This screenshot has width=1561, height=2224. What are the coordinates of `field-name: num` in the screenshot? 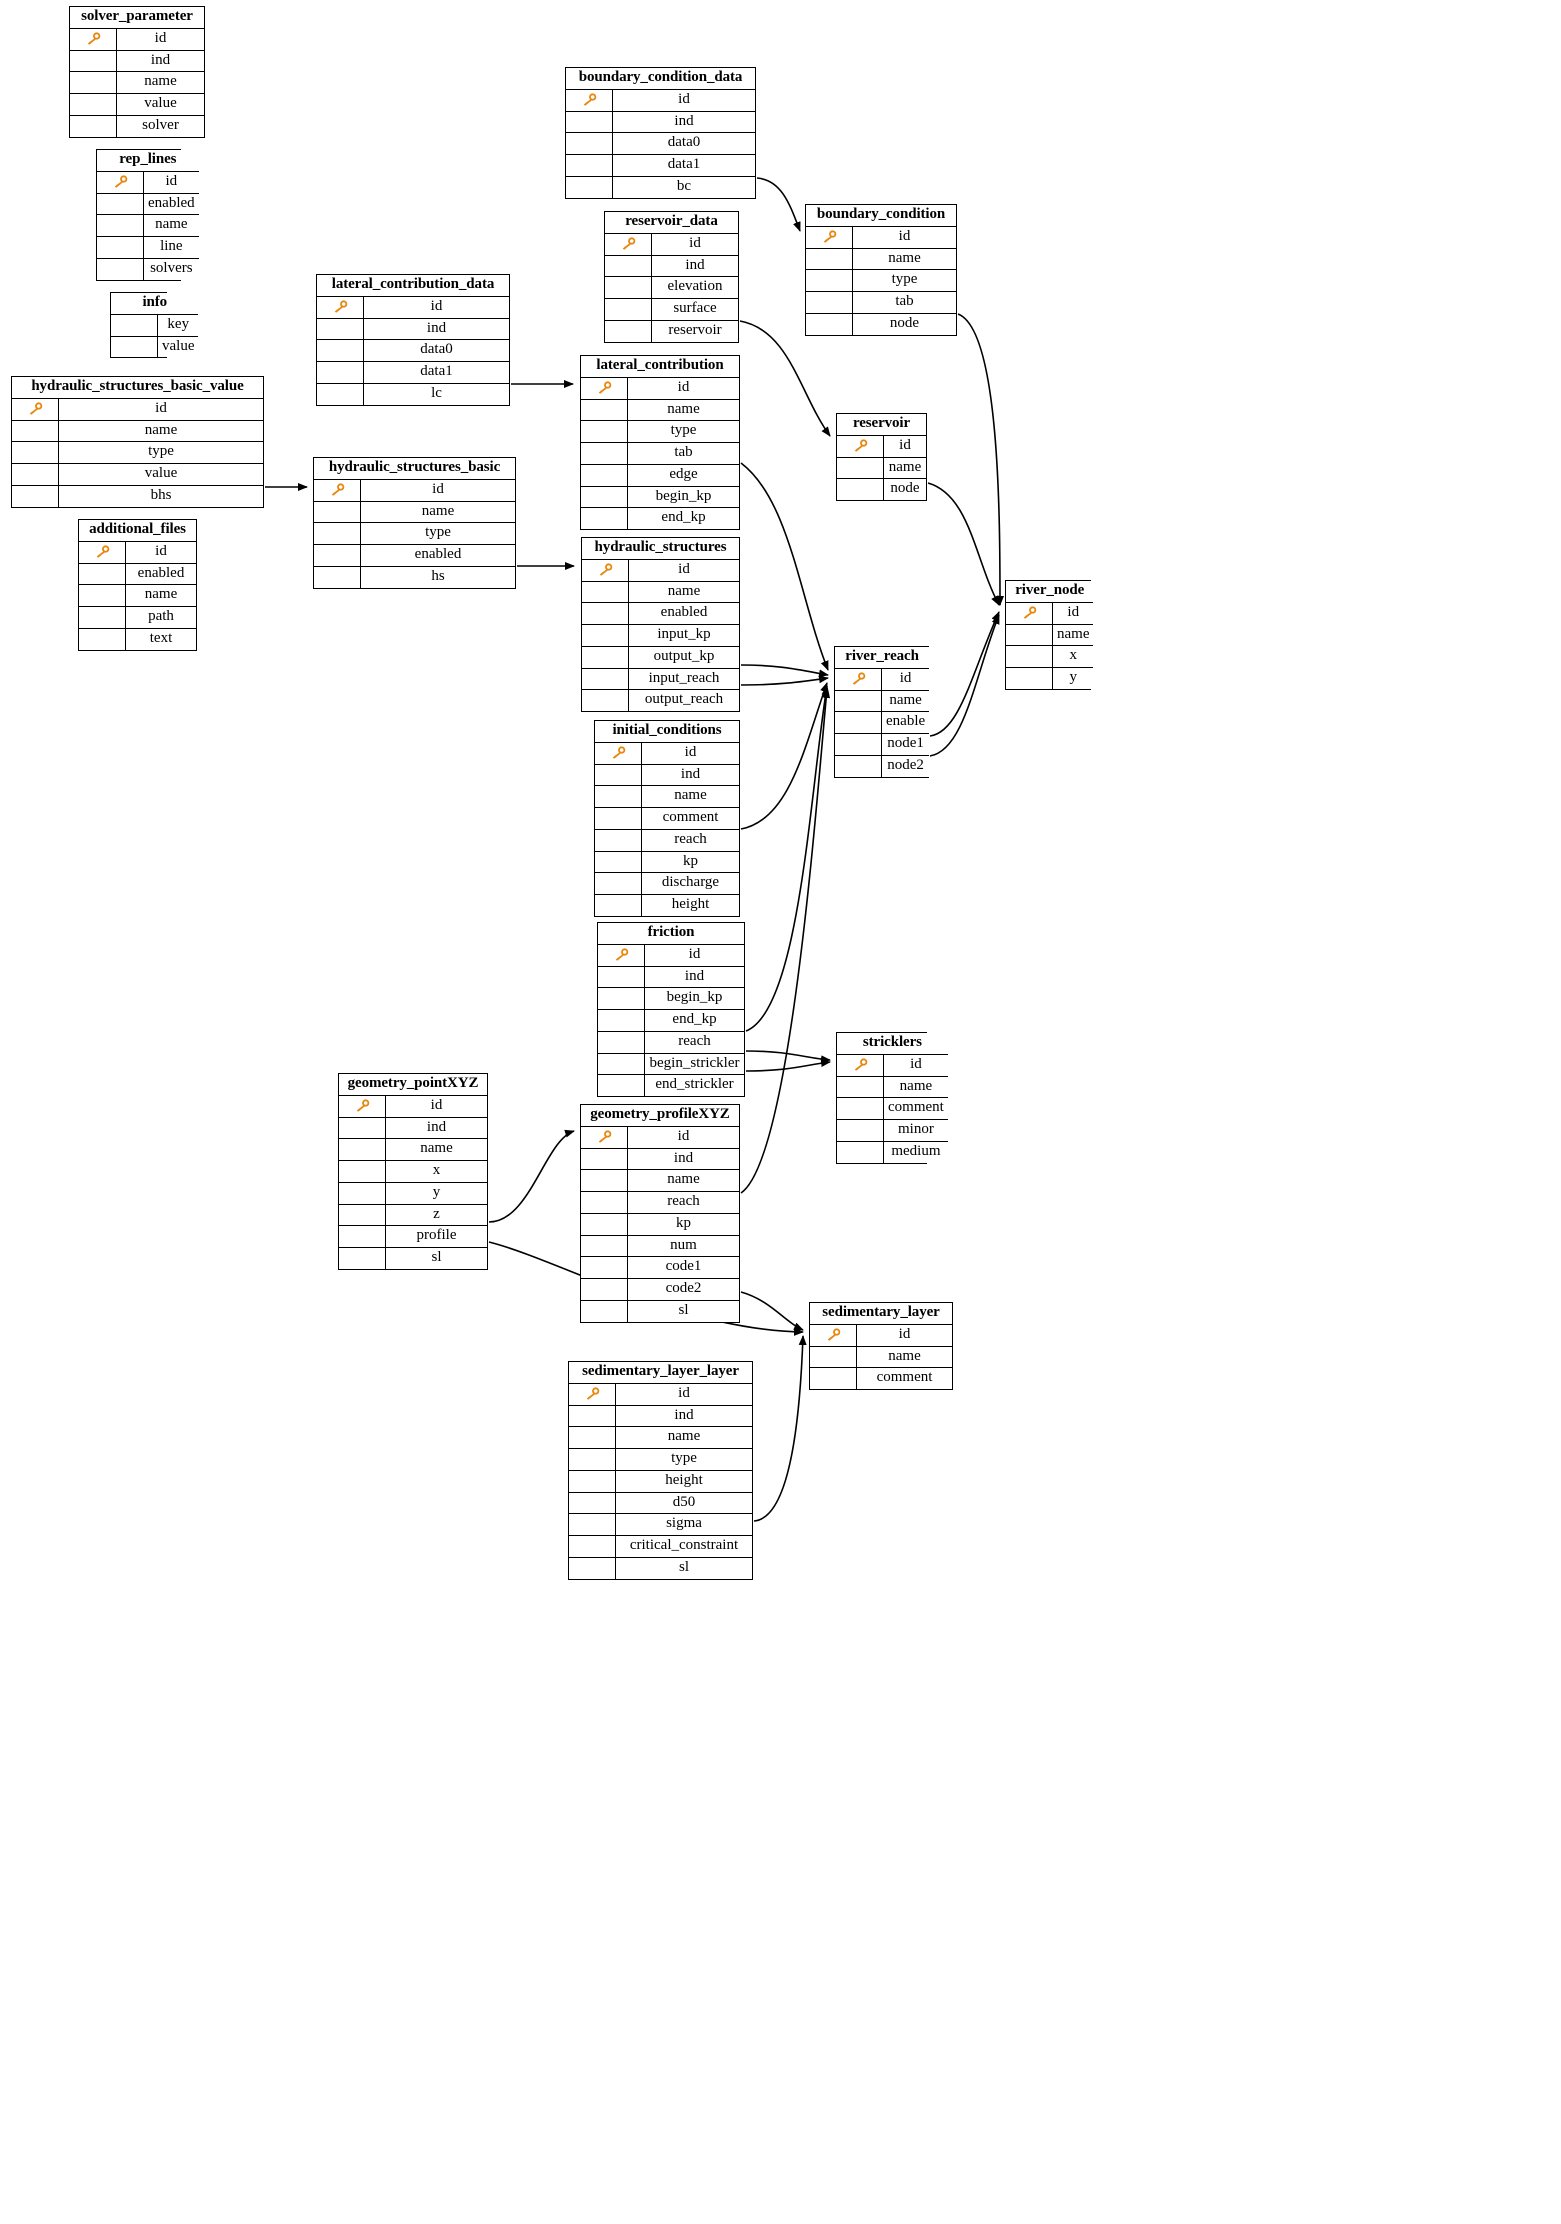 It's located at (683, 1245).